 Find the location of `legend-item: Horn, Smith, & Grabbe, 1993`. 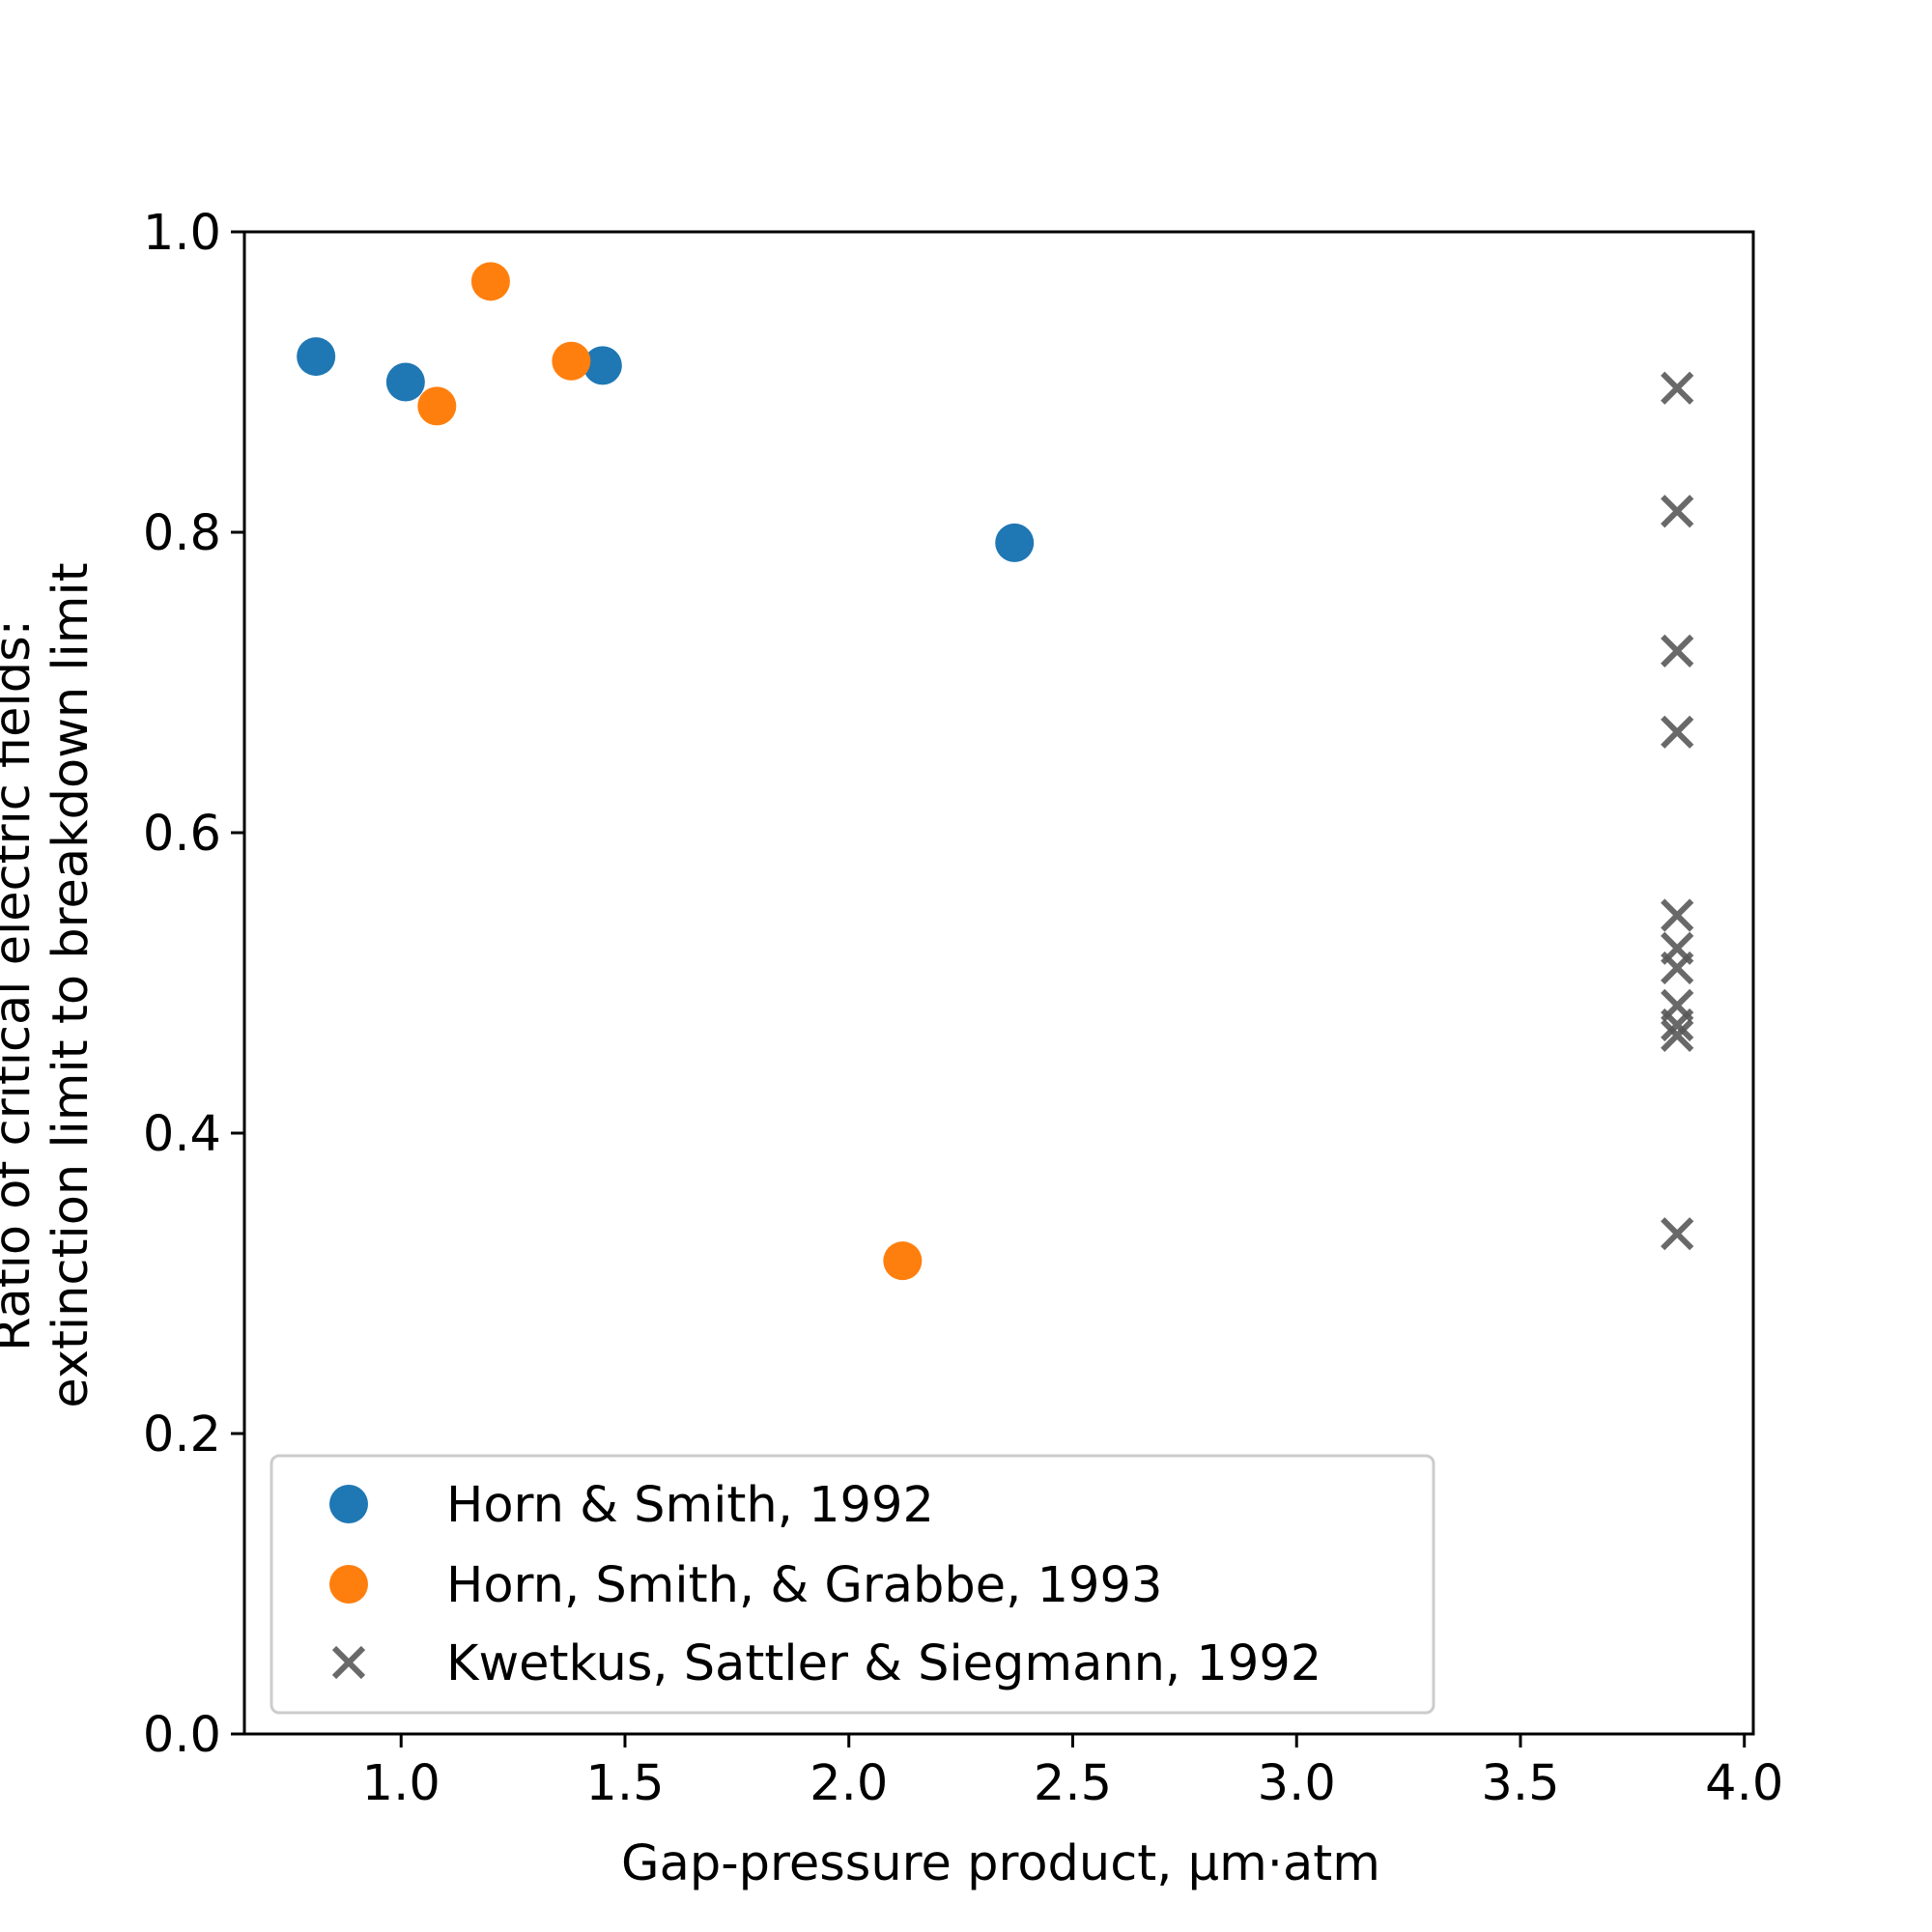

legend-item: Horn, Smith, & Grabbe, 1993 is located at coordinates (745, 1585).